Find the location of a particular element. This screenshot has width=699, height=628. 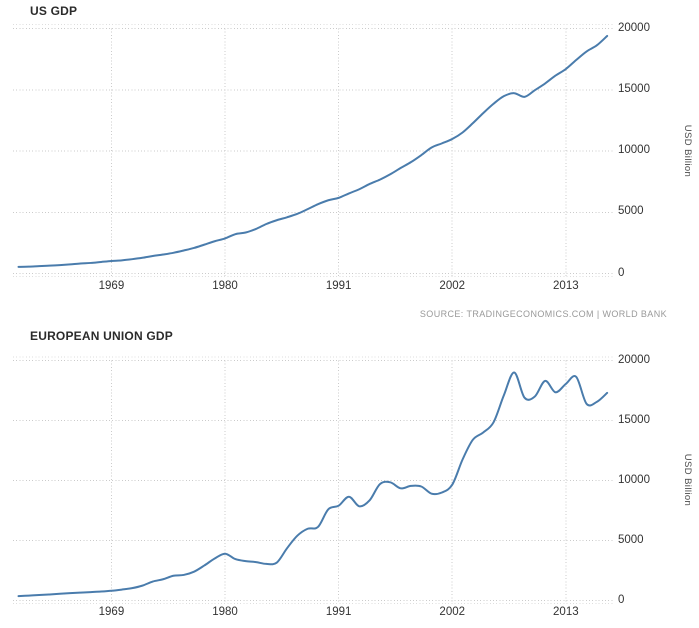

eu-gdp-y-tick-label: 5000 is located at coordinates (631, 539).